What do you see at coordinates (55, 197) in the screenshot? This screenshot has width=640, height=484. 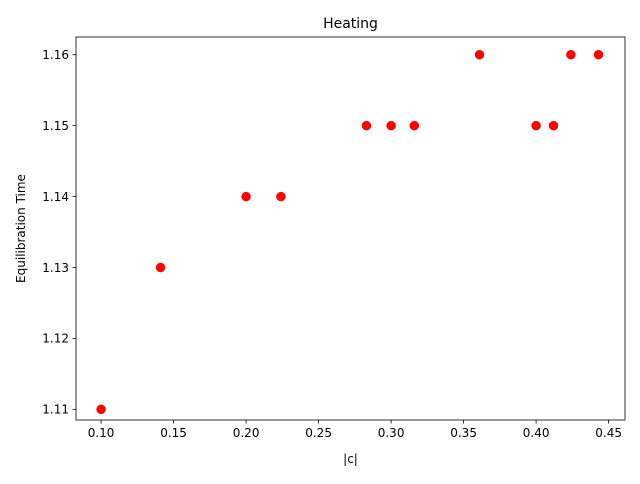 I see `y-tick-label: 1.14` at bounding box center [55, 197].